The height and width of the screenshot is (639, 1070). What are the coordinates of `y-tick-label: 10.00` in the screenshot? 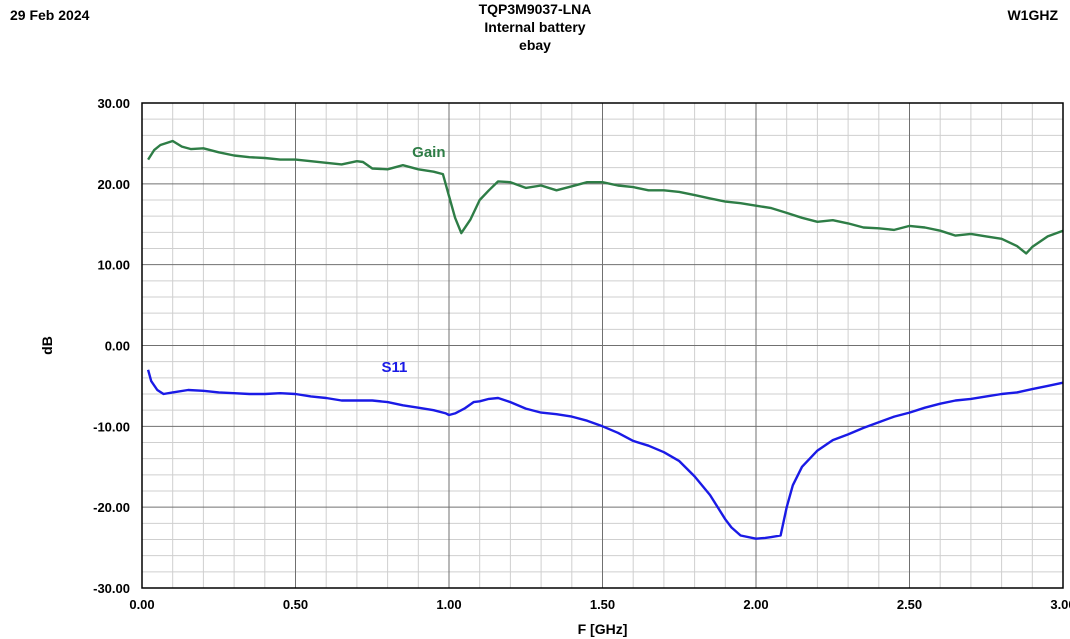 It's located at (113, 265).